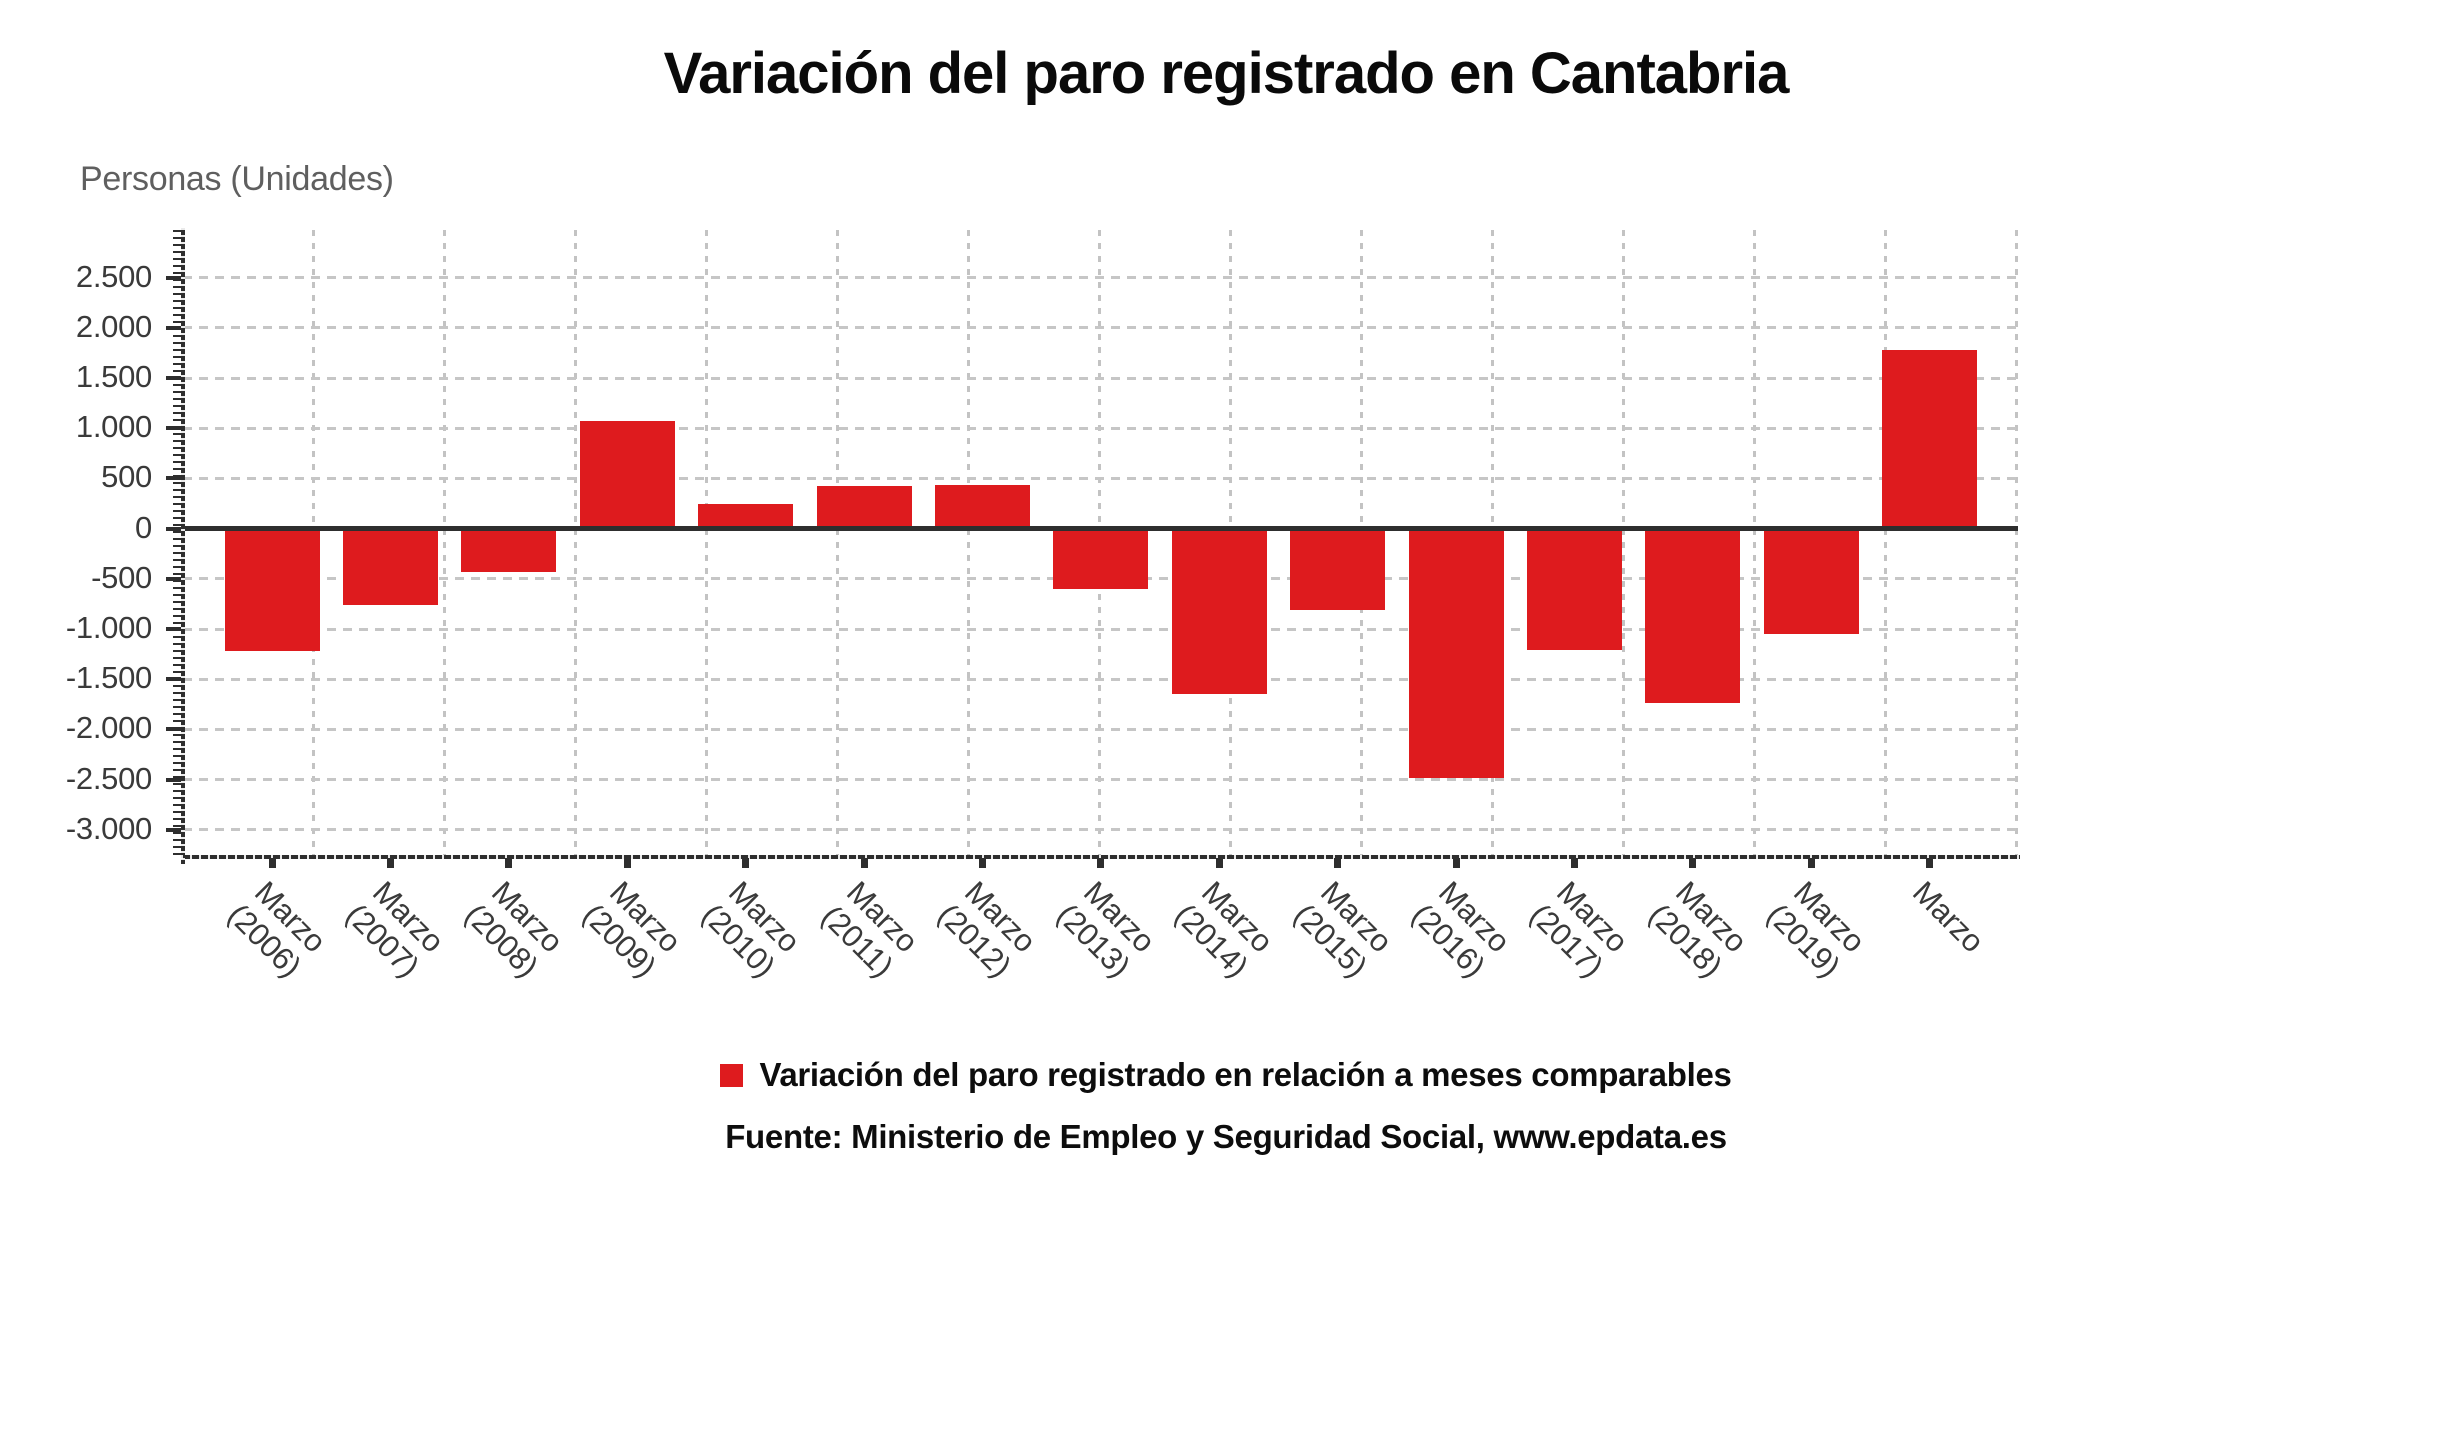  Describe the element at coordinates (177, 543) in the screenshot. I see `y-axis-minor-ticks` at that location.